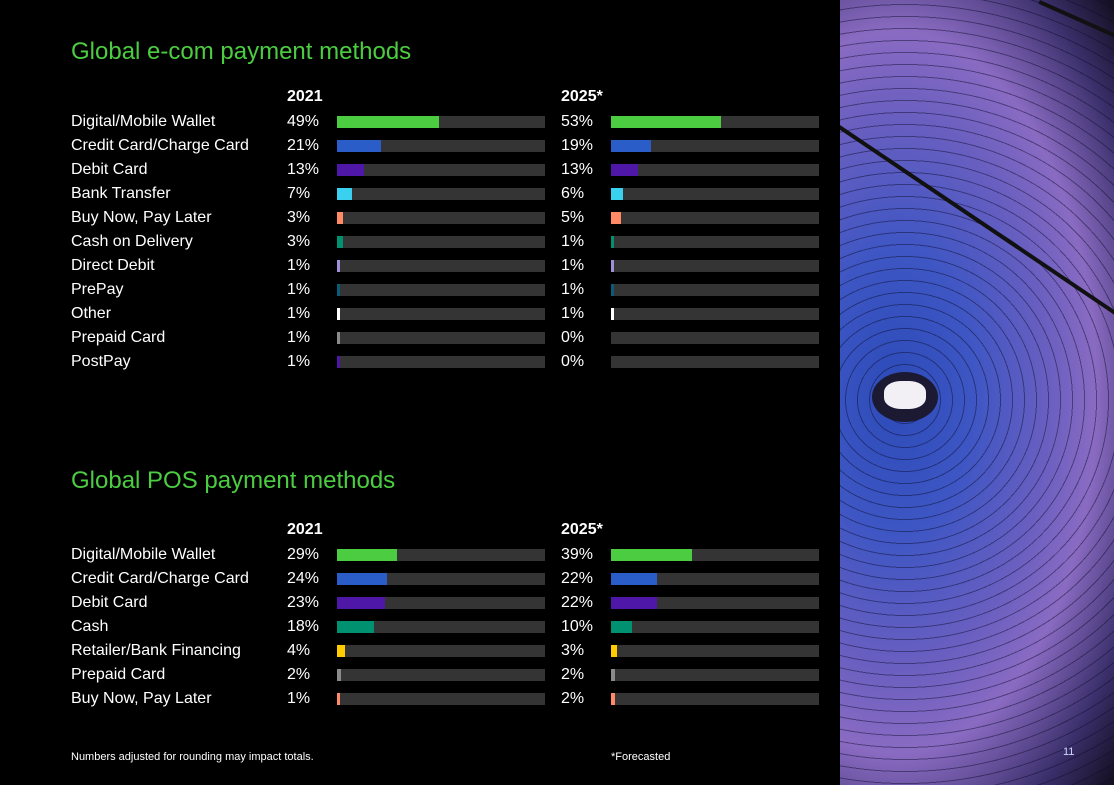 This screenshot has width=1114, height=785. What do you see at coordinates (420, 268) in the screenshot?
I see `chart-row: Direct Debit 1% 1%` at bounding box center [420, 268].